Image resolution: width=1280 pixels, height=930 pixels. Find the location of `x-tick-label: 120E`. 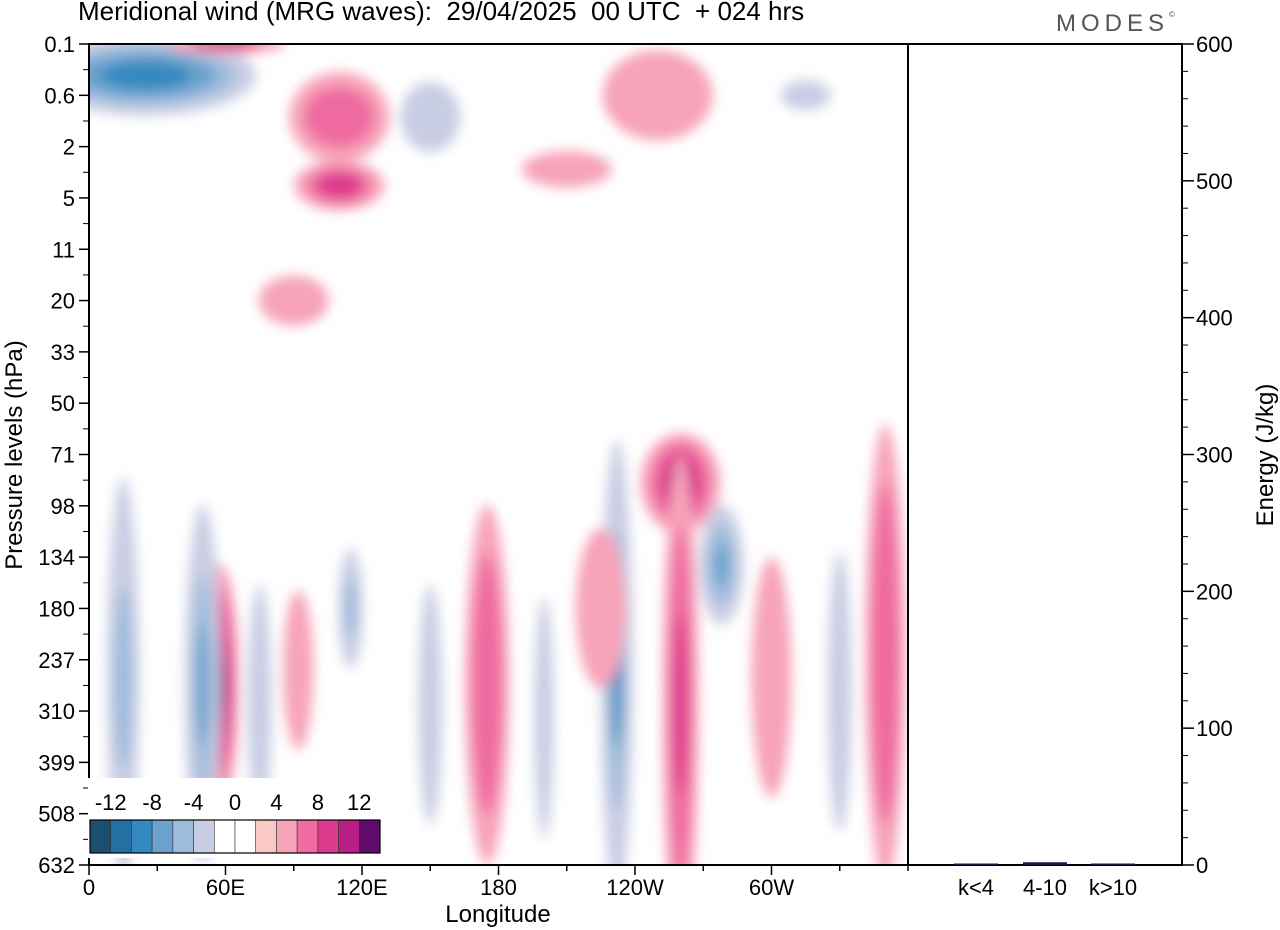

x-tick-label: 120E is located at coordinates (361, 887).